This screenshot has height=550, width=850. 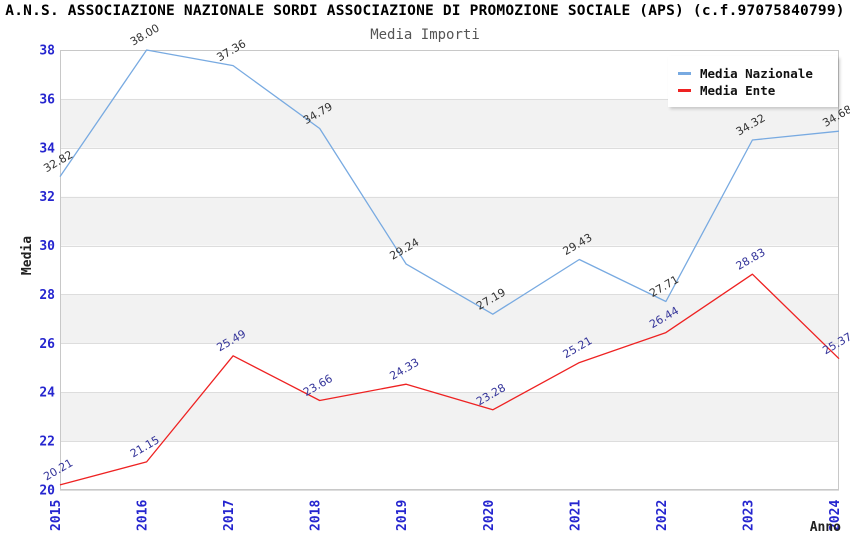 What do you see at coordinates (47, 393) in the screenshot?
I see `y-tick-label: 24` at bounding box center [47, 393].